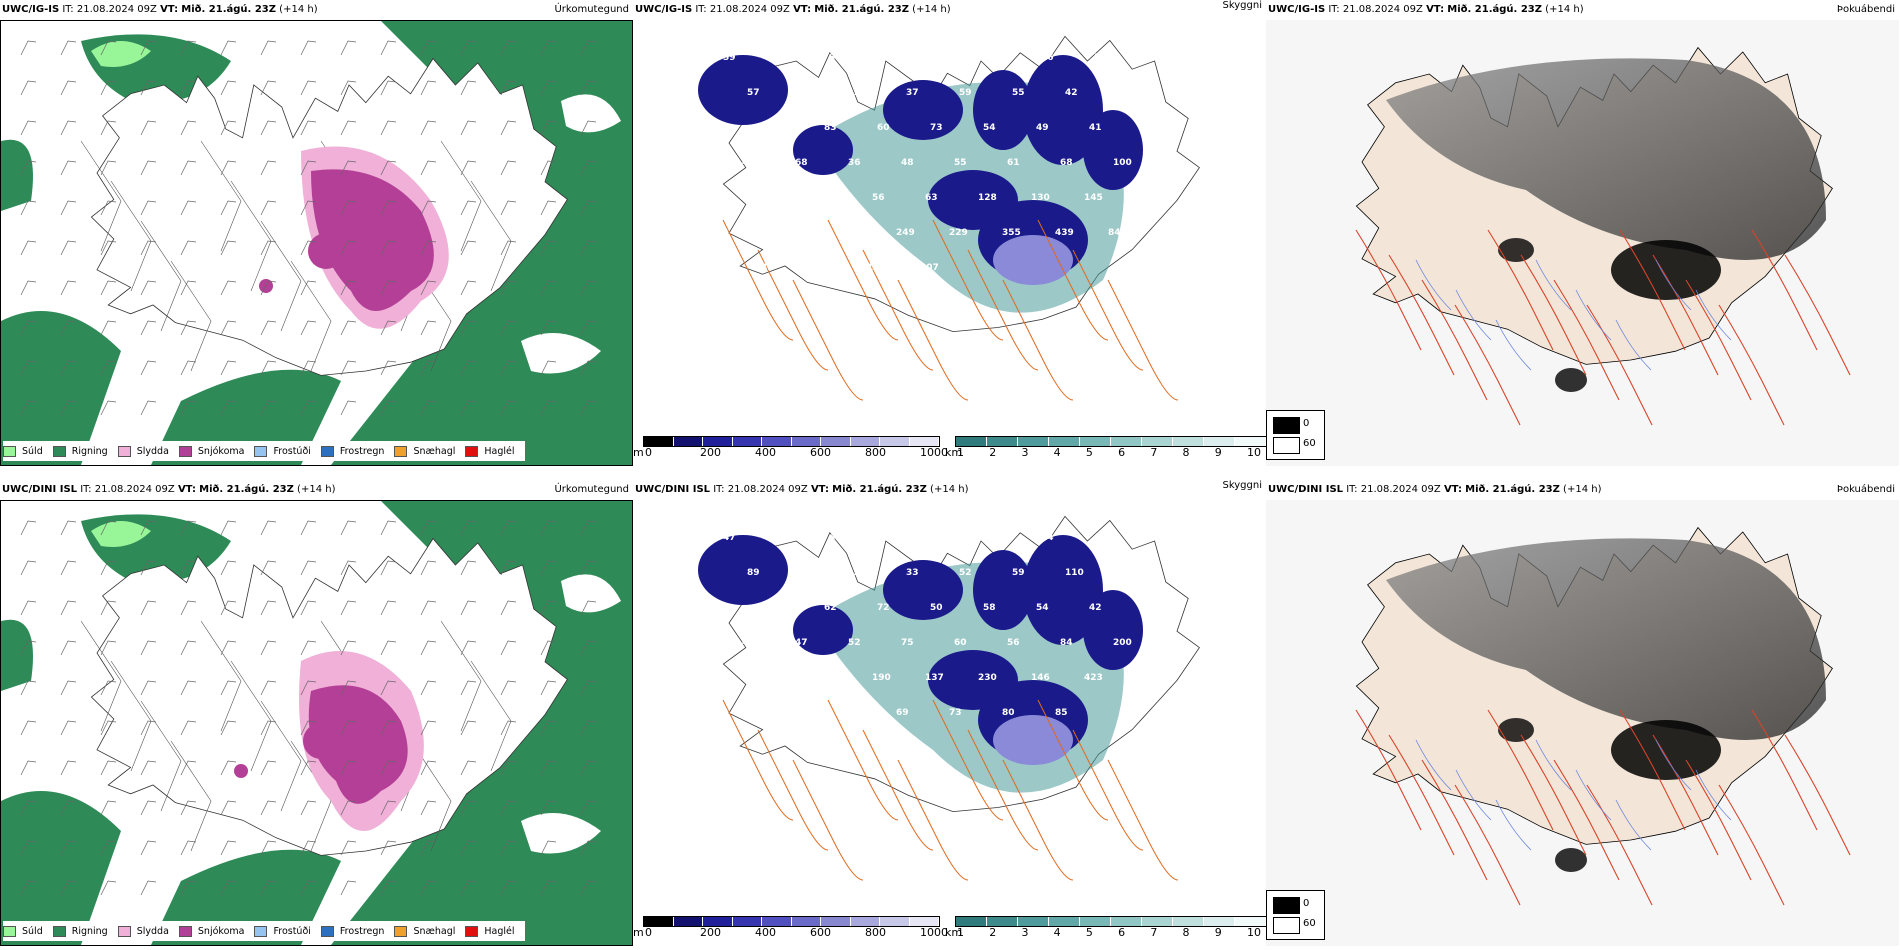 The height and width of the screenshot is (950, 1900). Describe the element at coordinates (1066, 643) in the screenshot. I see `ceiling-value-label: 84` at that location.